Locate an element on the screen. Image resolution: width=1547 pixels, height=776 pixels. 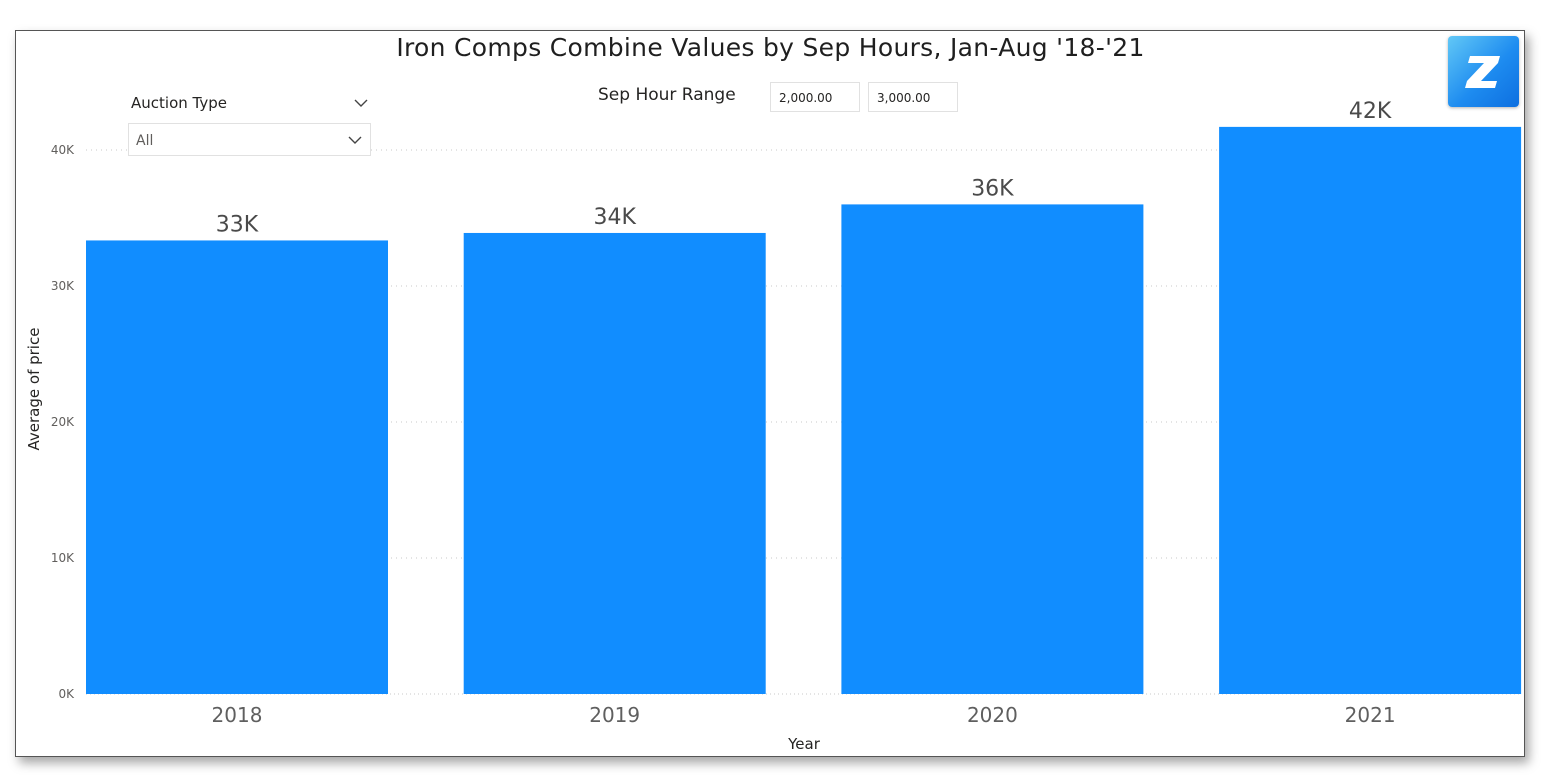
y-axis-title: Average of price is located at coordinates (34, 389).